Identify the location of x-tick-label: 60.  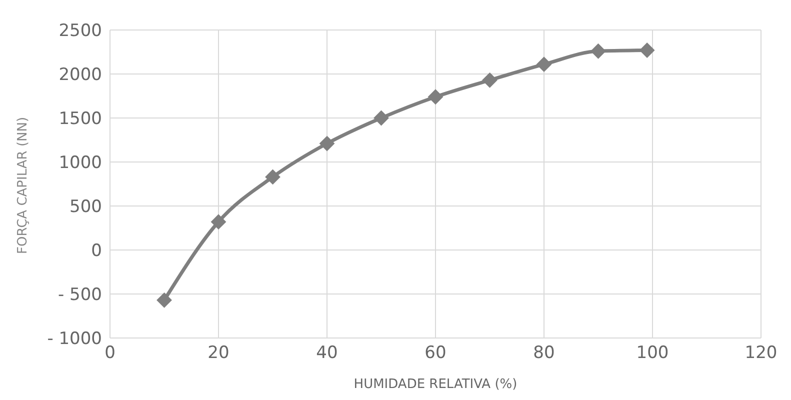
(435, 353).